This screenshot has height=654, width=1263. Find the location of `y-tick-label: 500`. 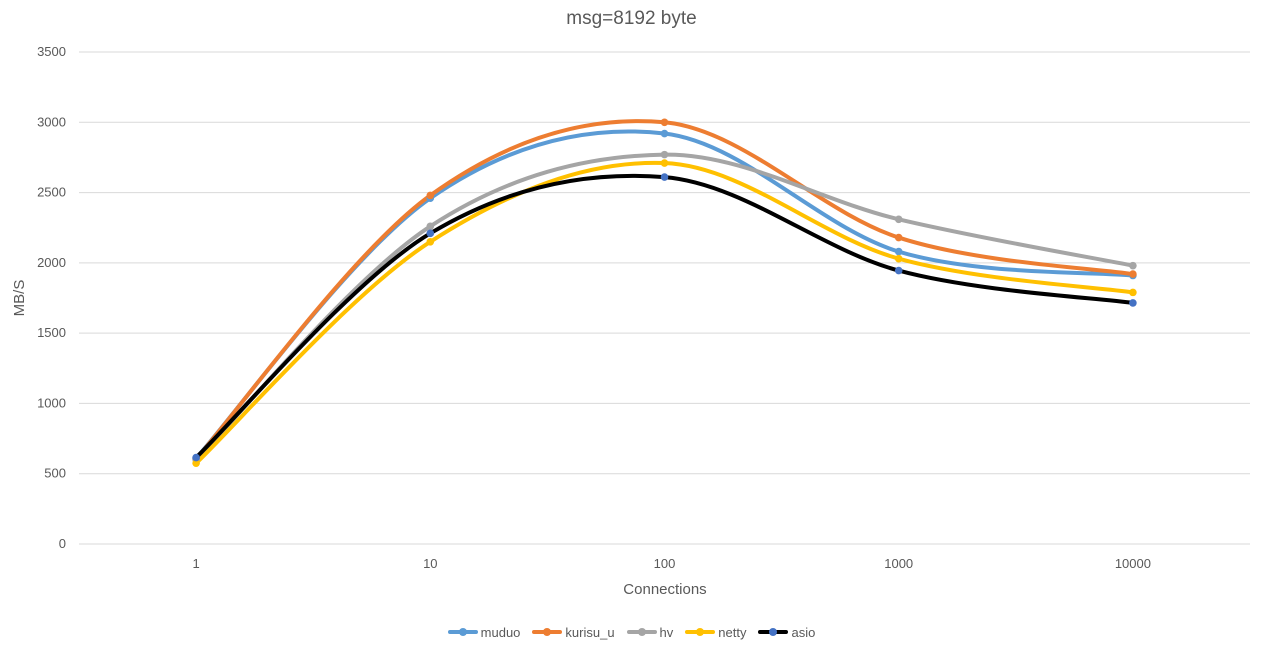

y-tick-label: 500 is located at coordinates (55, 473).